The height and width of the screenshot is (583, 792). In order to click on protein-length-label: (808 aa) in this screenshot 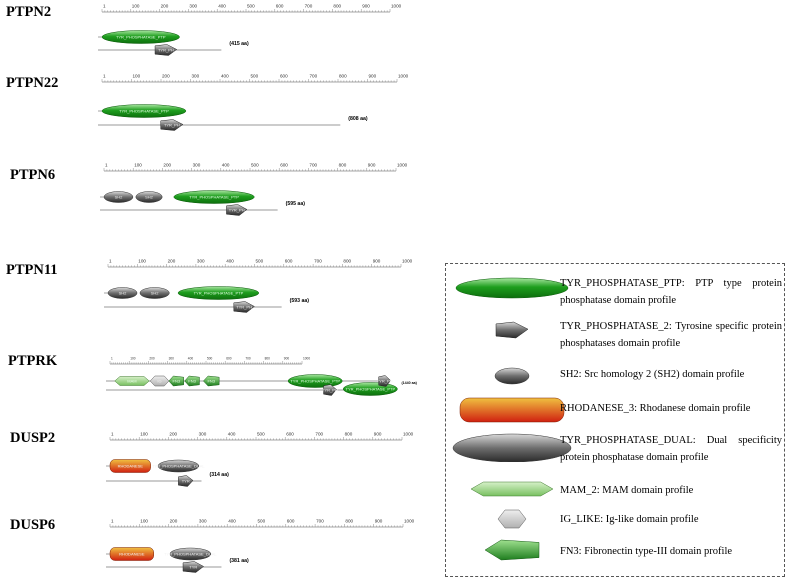, I will do `click(358, 119)`.